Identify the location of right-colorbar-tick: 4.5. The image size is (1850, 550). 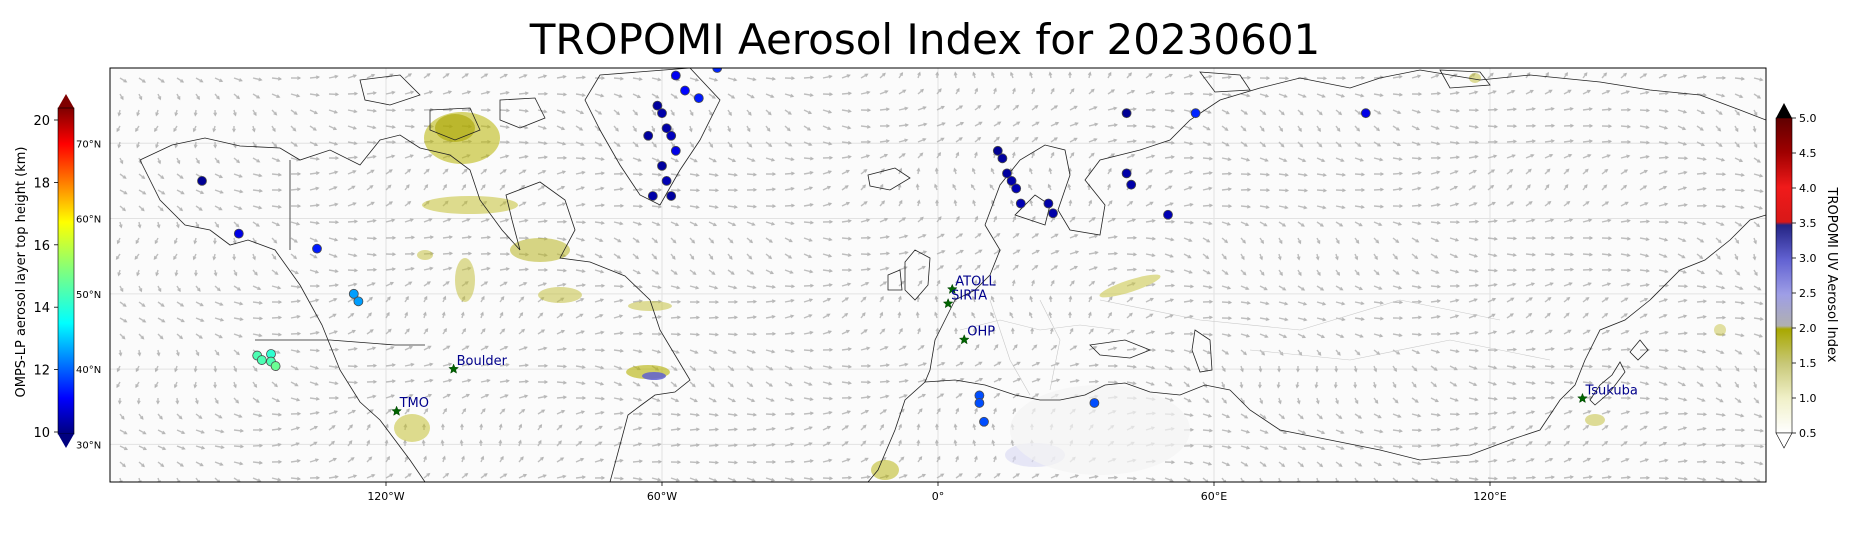
(1808, 153).